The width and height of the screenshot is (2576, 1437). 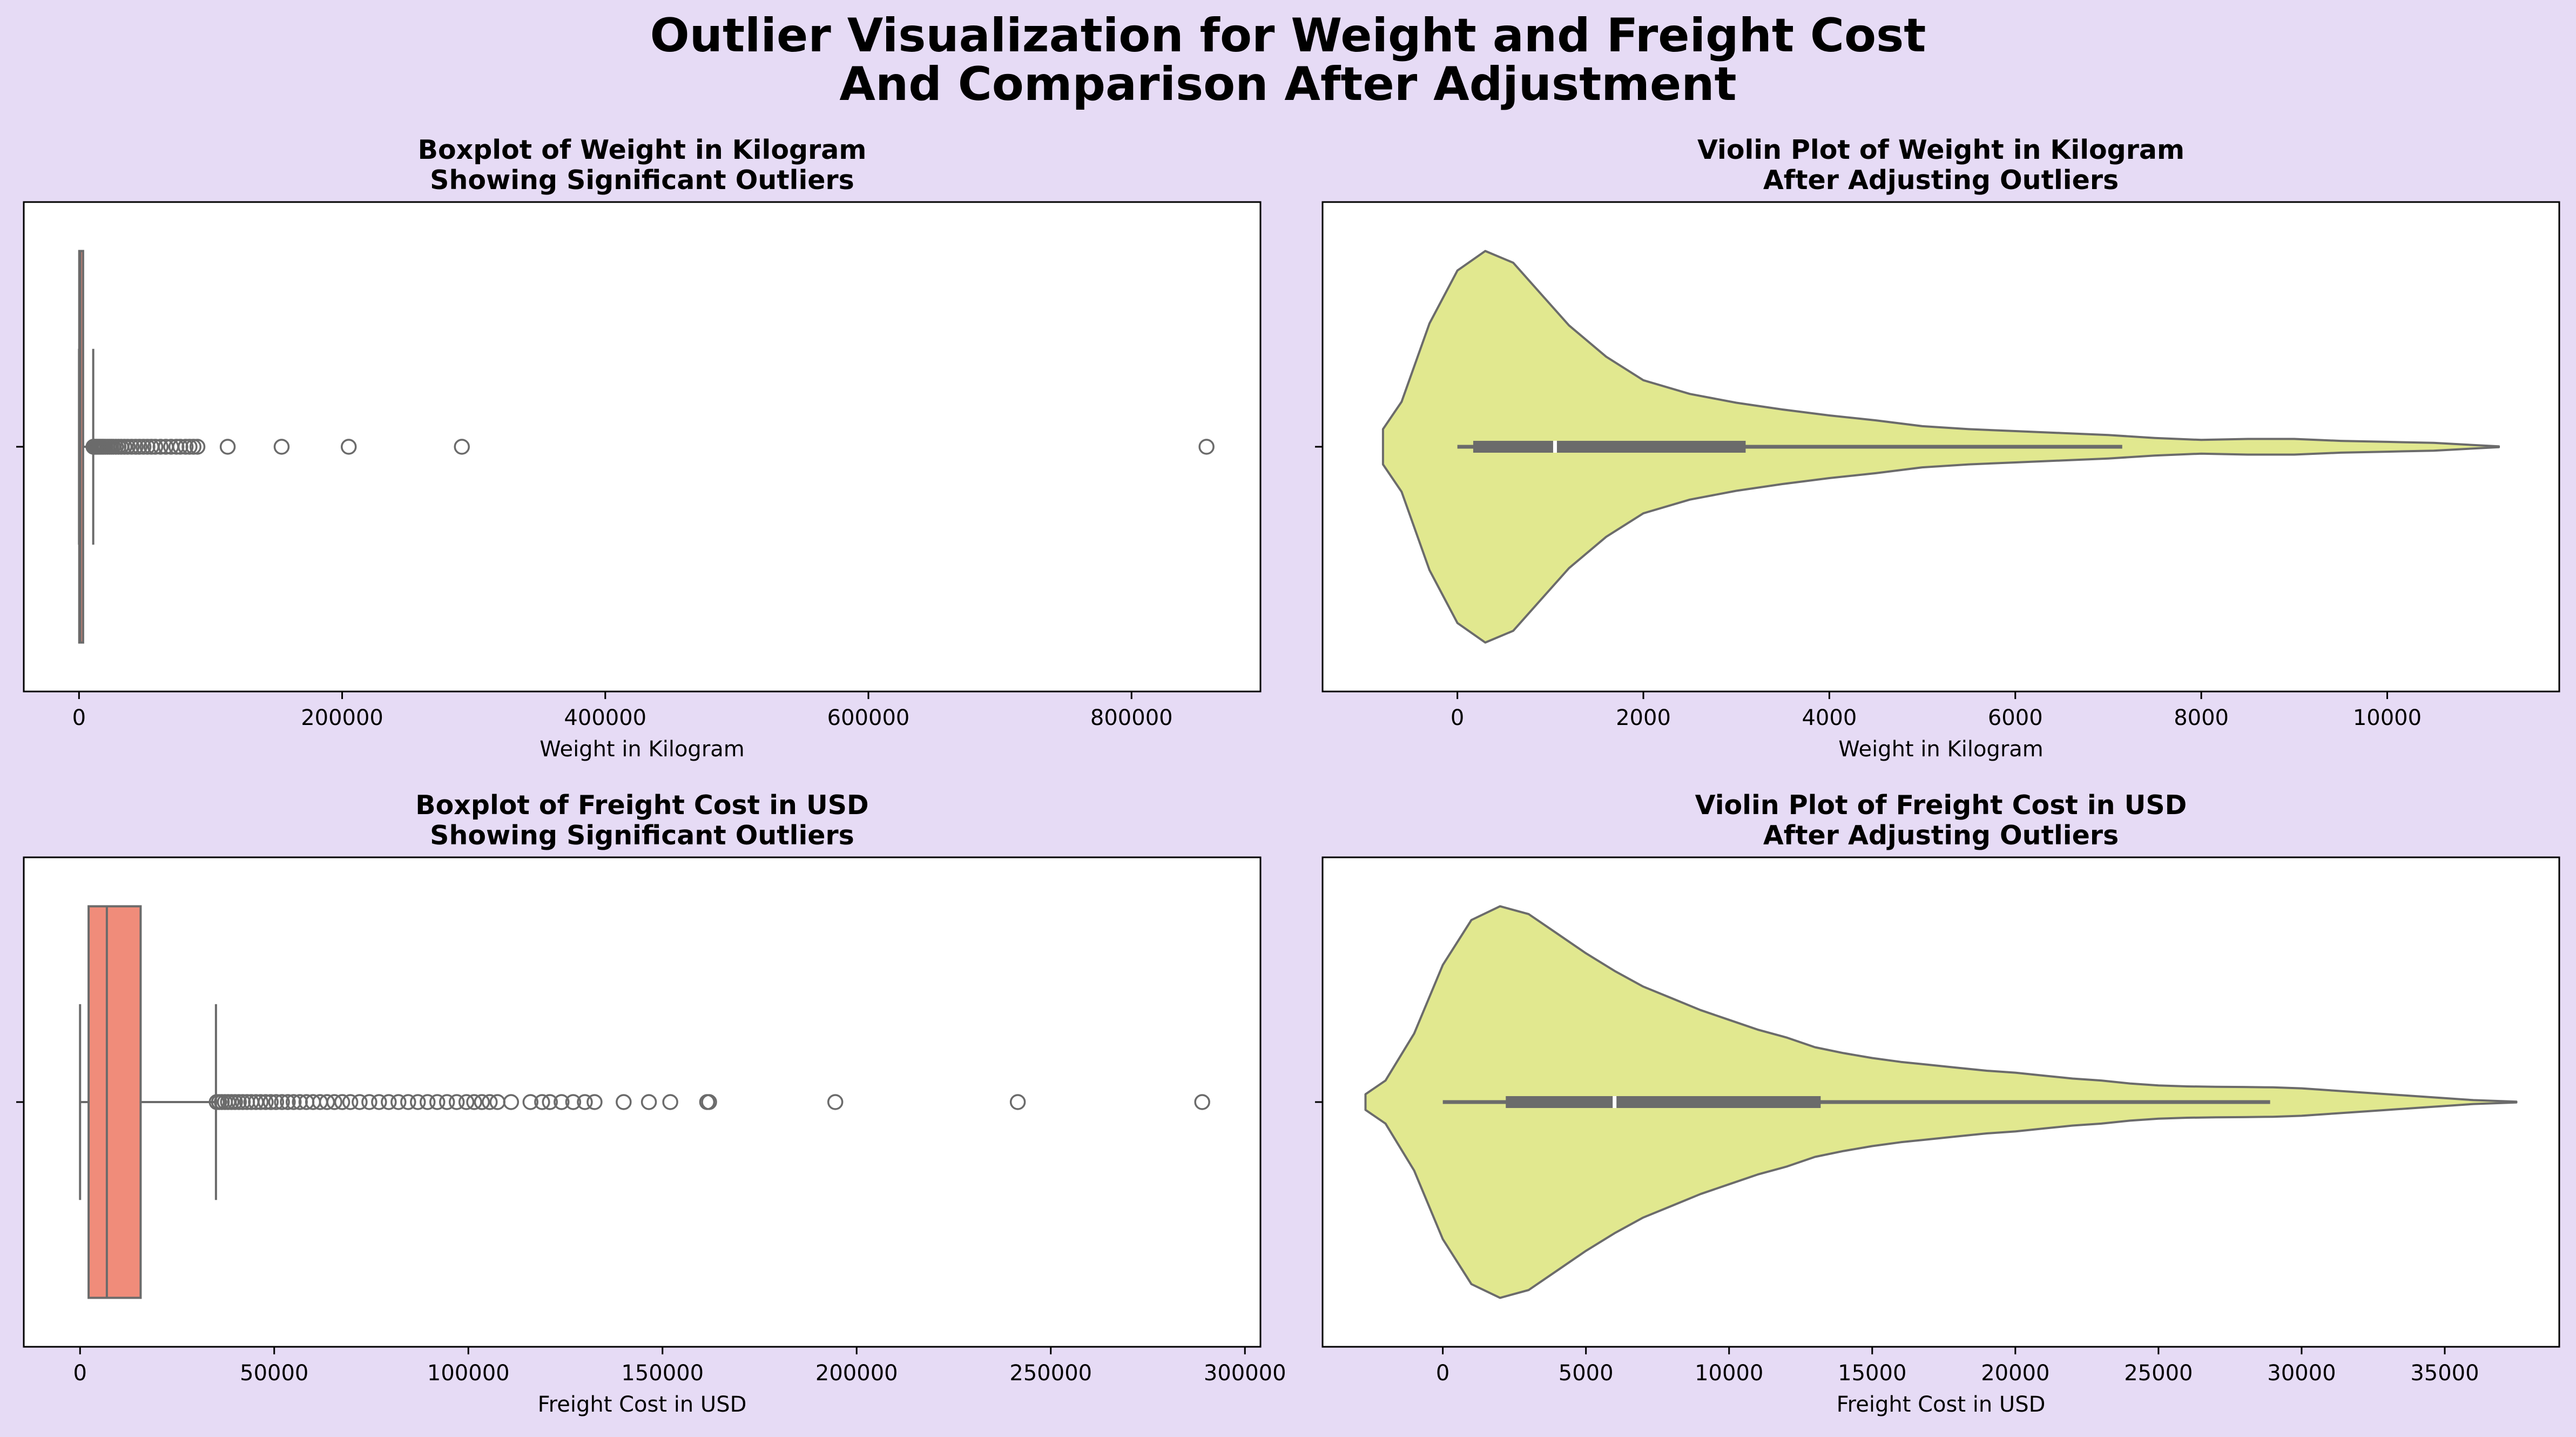 What do you see at coordinates (1245, 1373) in the screenshot?
I see `x-tick-label: 300000` at bounding box center [1245, 1373].